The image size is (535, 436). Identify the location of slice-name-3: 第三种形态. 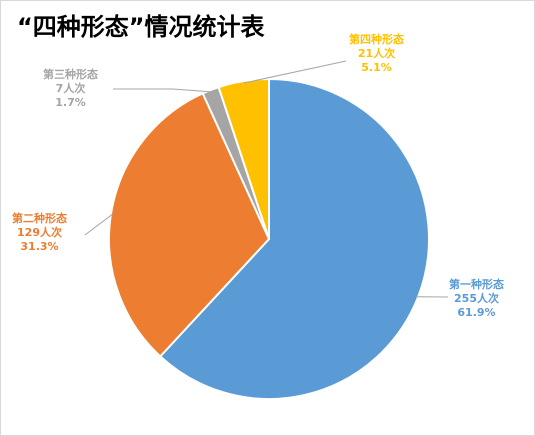
(70, 74).